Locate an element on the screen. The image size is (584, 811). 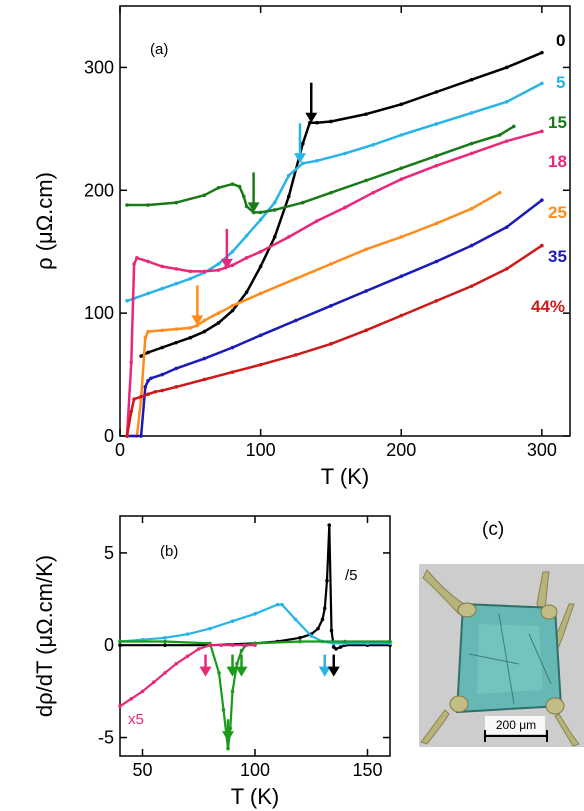
scalebar-label: 200 μm is located at coordinates (516, 725).